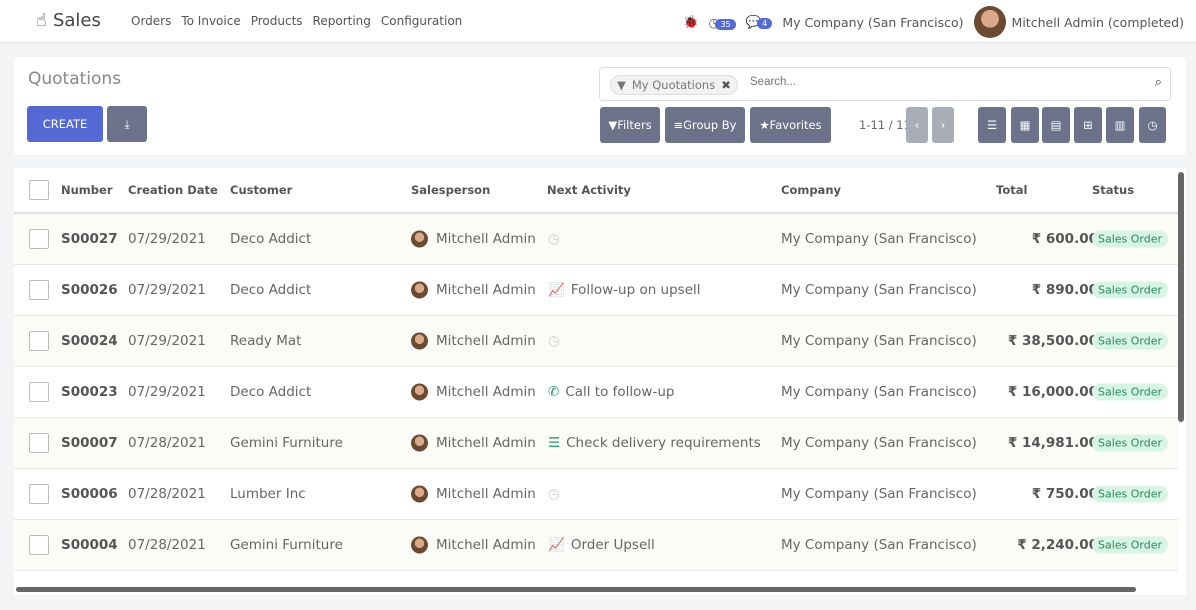 This screenshot has height=610, width=1196. I want to click on graph-view-button: ▥, so click(1120, 125).